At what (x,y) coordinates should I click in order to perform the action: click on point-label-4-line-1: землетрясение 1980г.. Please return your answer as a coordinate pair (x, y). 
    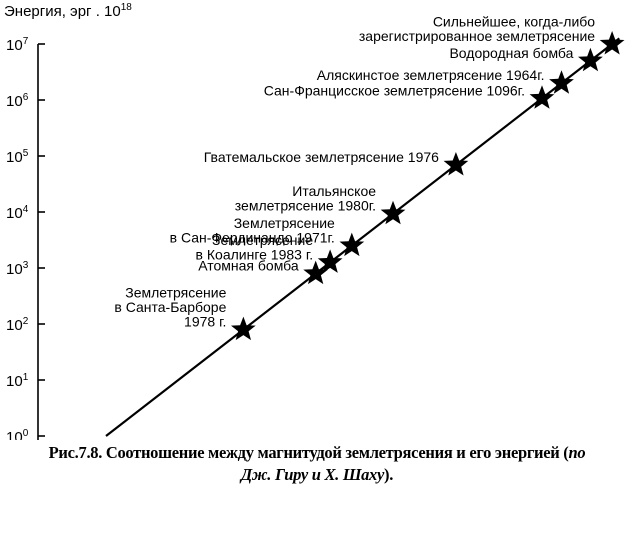
    Looking at the image, I should click on (305, 206).